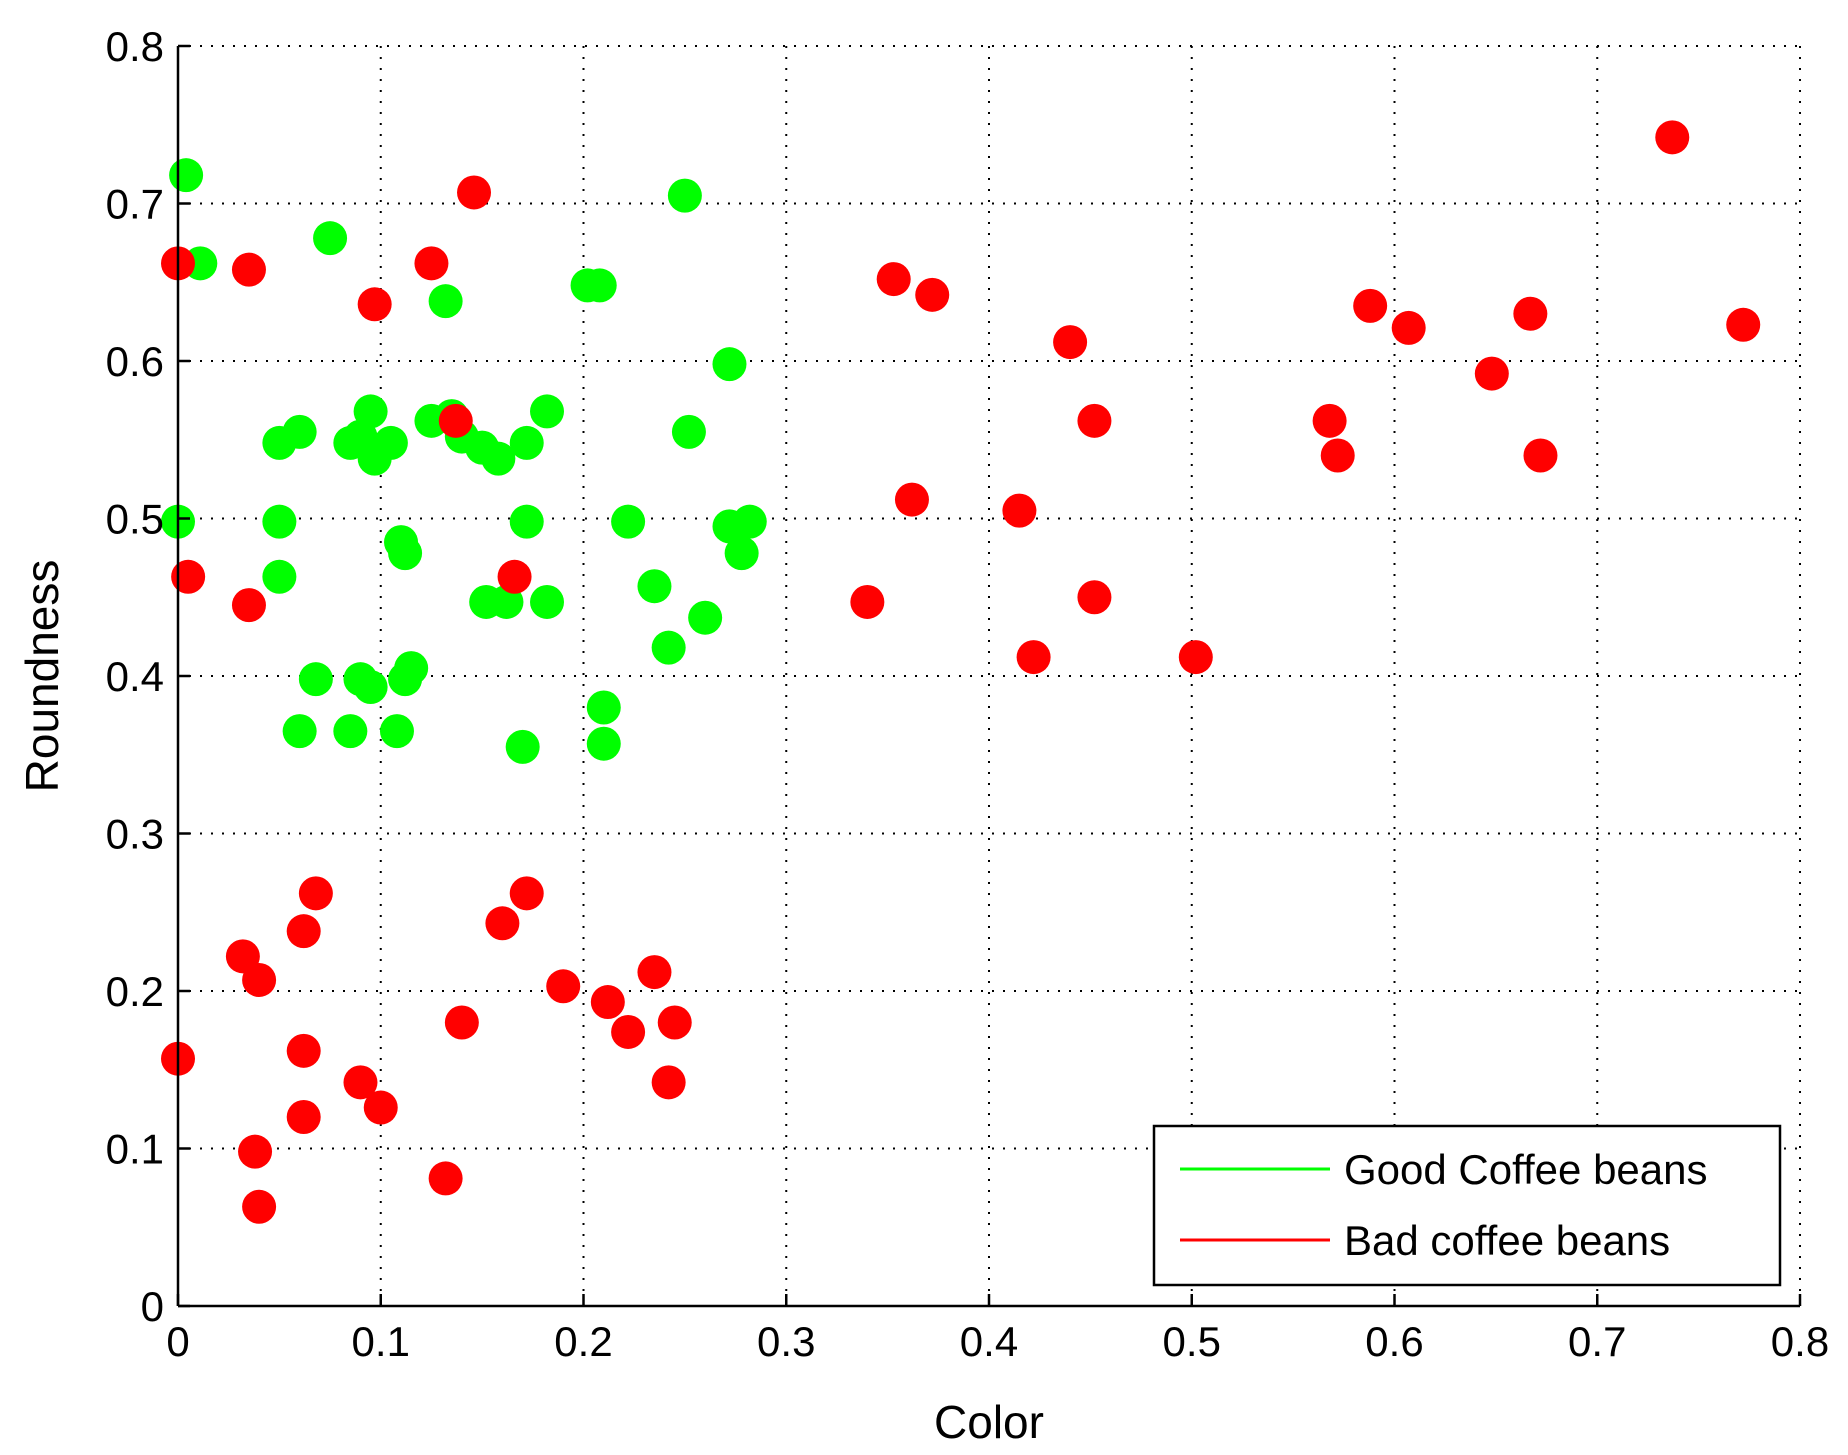 The width and height of the screenshot is (1848, 1455). I want to click on y-tick-label: 0, so click(152, 1306).